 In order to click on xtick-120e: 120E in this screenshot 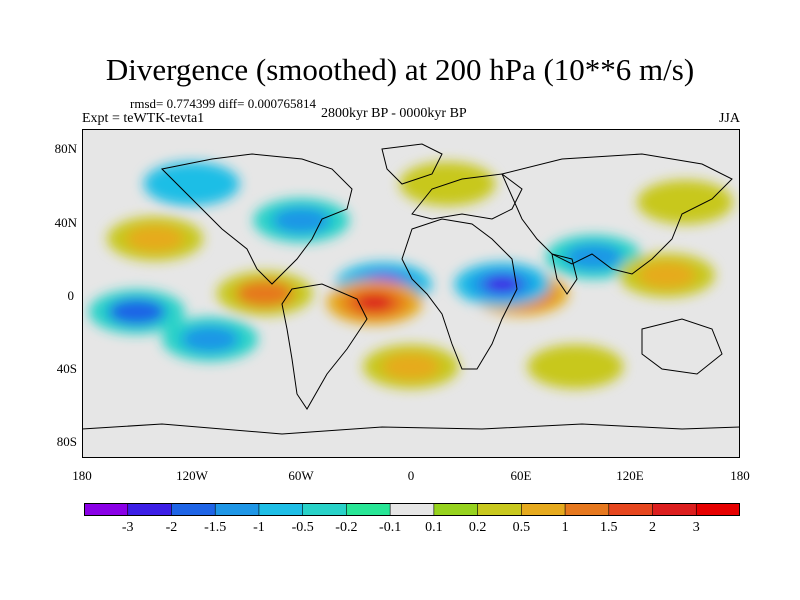, I will do `click(630, 475)`.